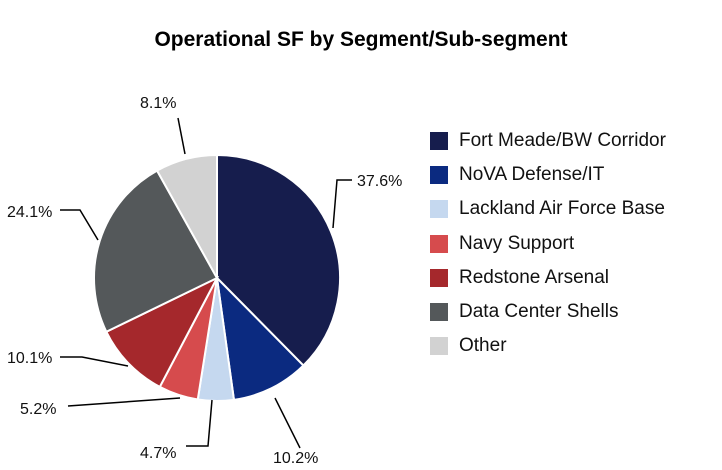  I want to click on legend-label: NoVA Defense/IT, so click(532, 175).